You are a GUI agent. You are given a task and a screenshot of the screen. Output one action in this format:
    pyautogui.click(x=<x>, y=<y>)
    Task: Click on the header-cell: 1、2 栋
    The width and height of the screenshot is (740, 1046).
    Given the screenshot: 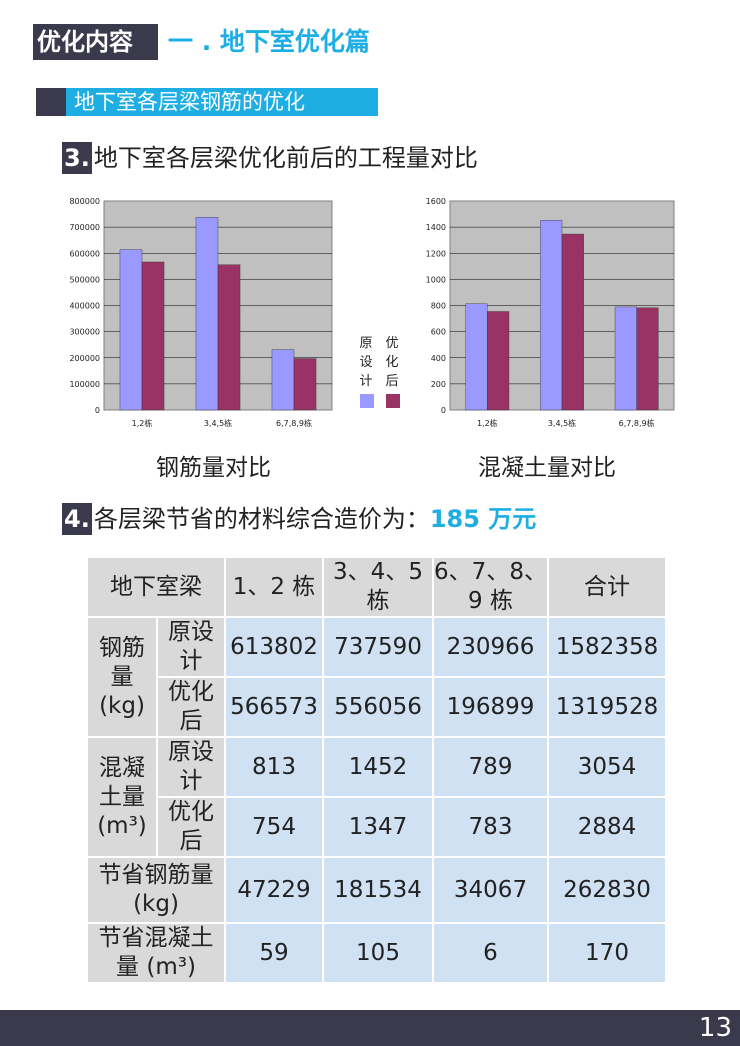 What is the action you would take?
    pyautogui.click(x=274, y=587)
    